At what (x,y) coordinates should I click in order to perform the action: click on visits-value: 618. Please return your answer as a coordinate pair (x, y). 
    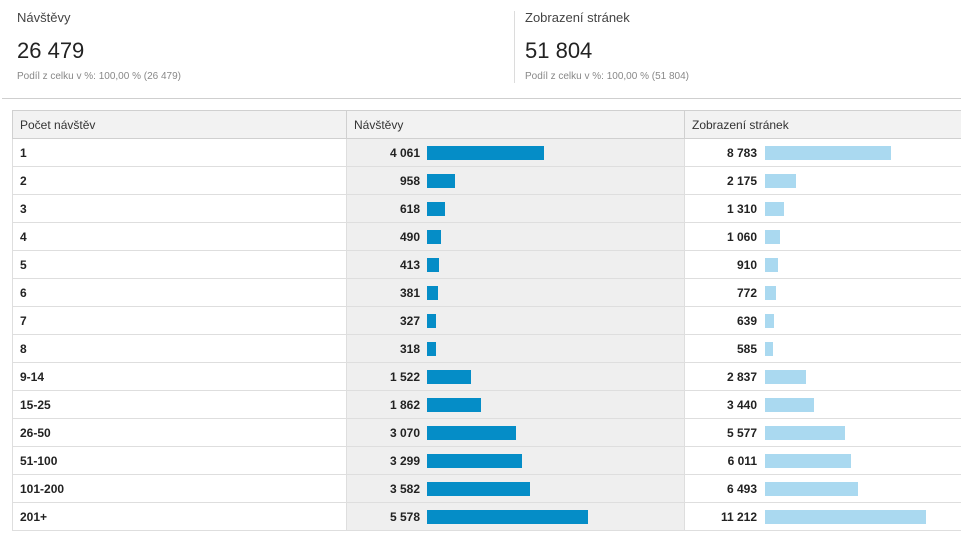
    Looking at the image, I should click on (409, 209).